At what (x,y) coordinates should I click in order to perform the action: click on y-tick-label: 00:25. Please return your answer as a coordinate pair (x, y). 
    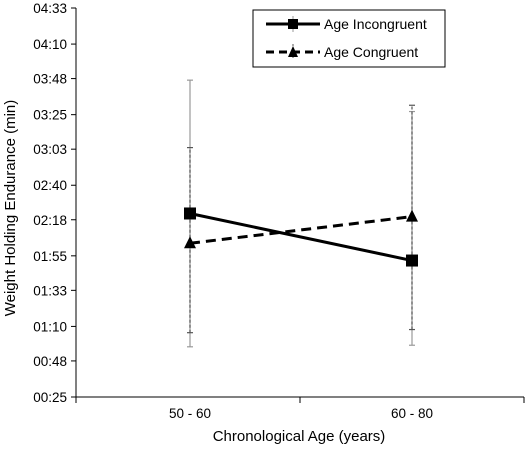
    Looking at the image, I should click on (50, 397).